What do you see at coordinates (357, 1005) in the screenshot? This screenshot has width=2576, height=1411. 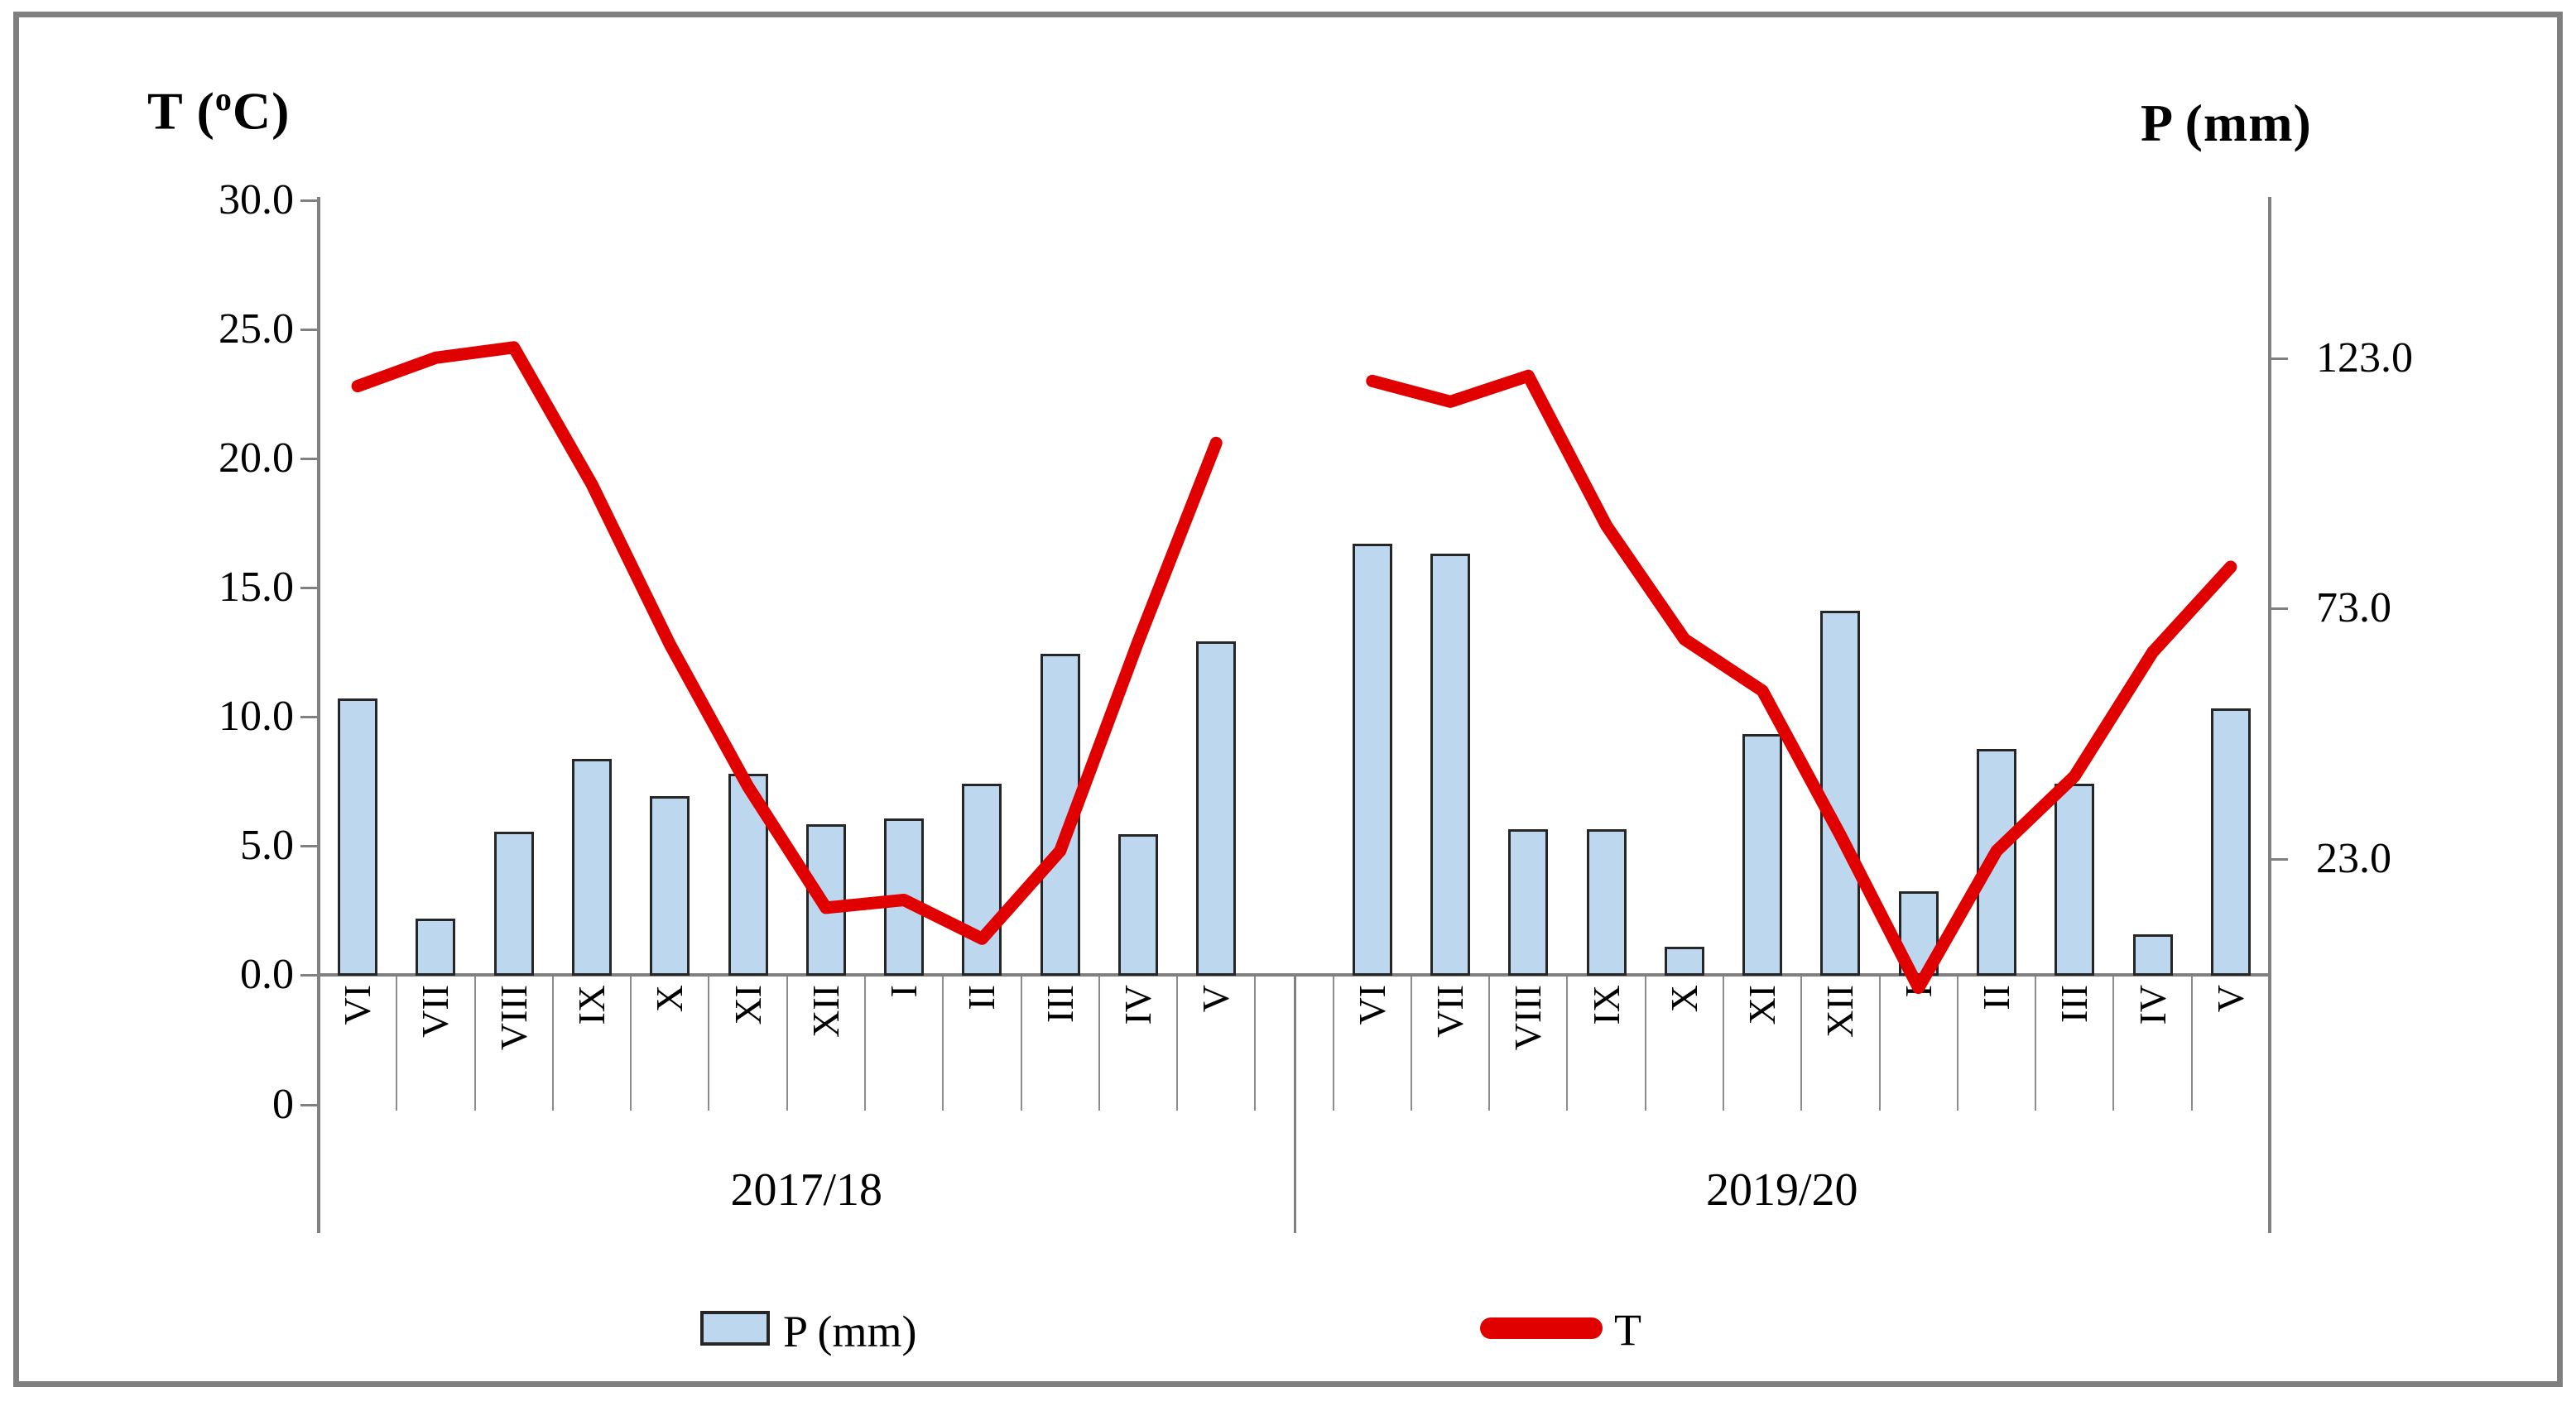 I see `month-label-a-VI: VI` at bounding box center [357, 1005].